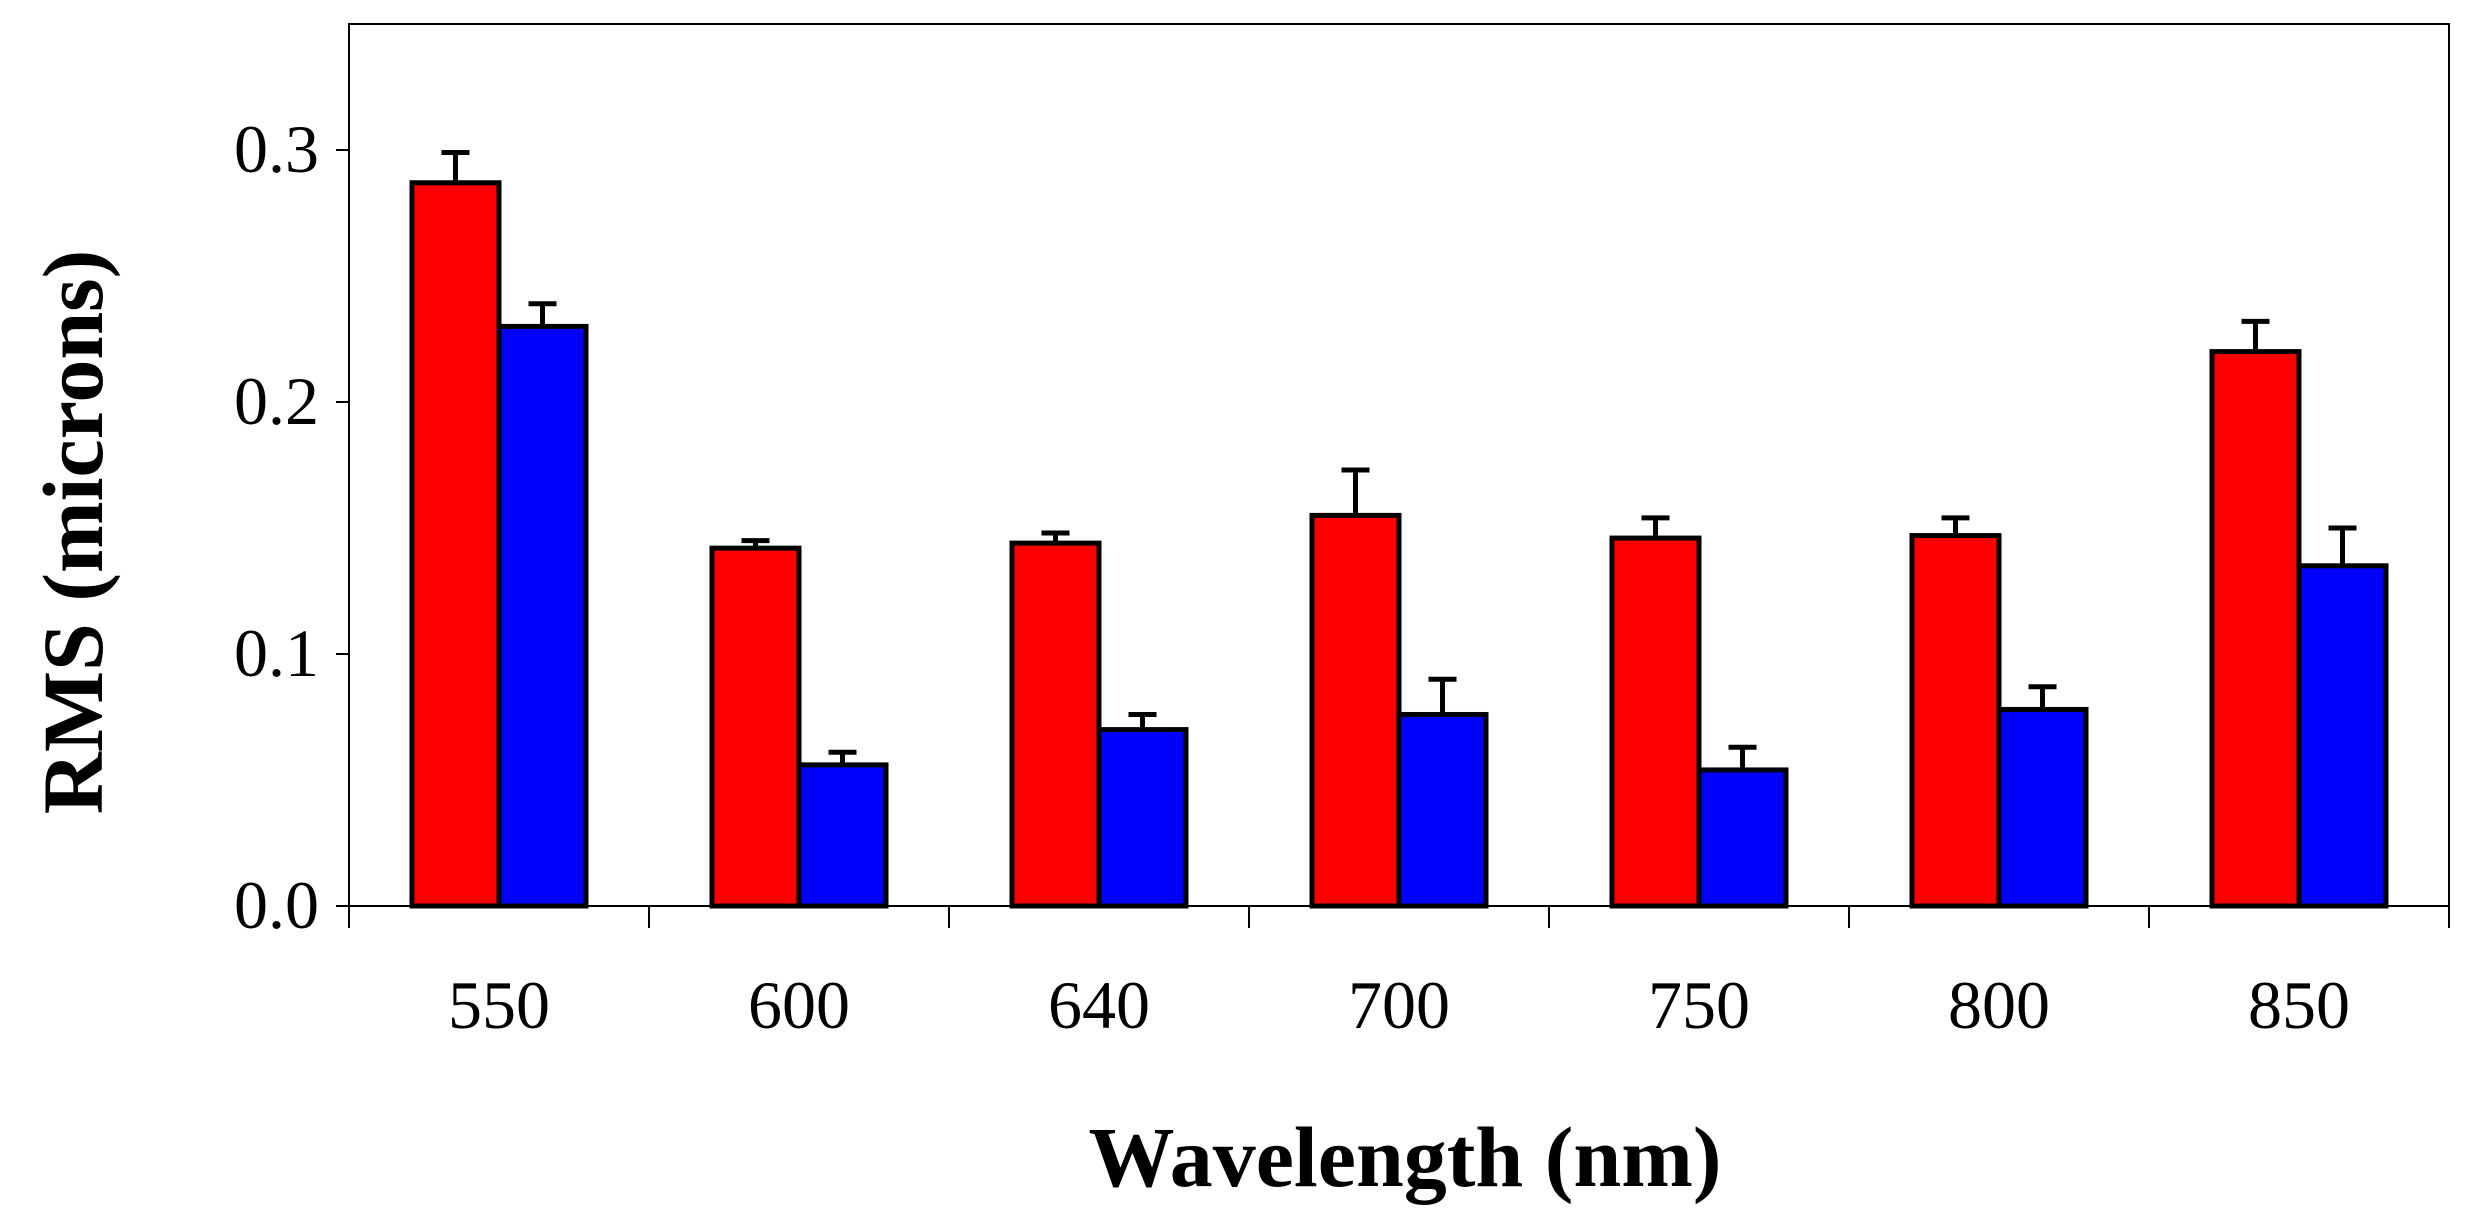  What do you see at coordinates (1099, 1005) in the screenshot?
I see `x-tick-label: 640` at bounding box center [1099, 1005].